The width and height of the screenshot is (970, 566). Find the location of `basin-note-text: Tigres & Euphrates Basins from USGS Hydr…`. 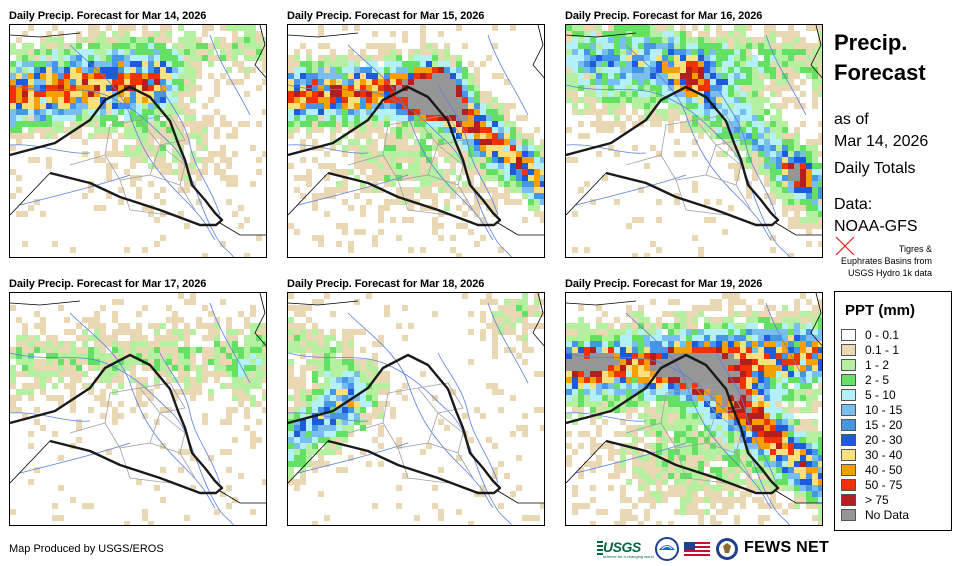

basin-note-text: Tigres & Euphrates Basins from USGS Hydr… is located at coordinates (886, 261).